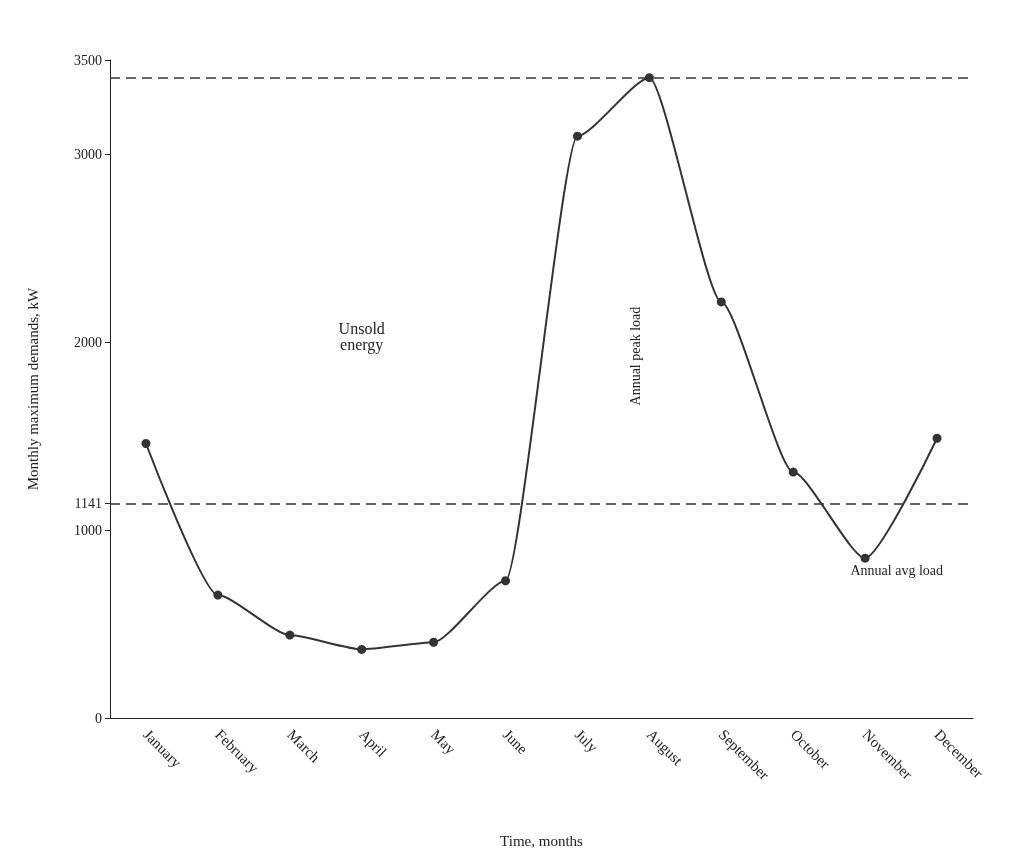 The image size is (1033, 868). Describe the element at coordinates (88, 503) in the screenshot. I see `y-tick-label: 1141` at that location.